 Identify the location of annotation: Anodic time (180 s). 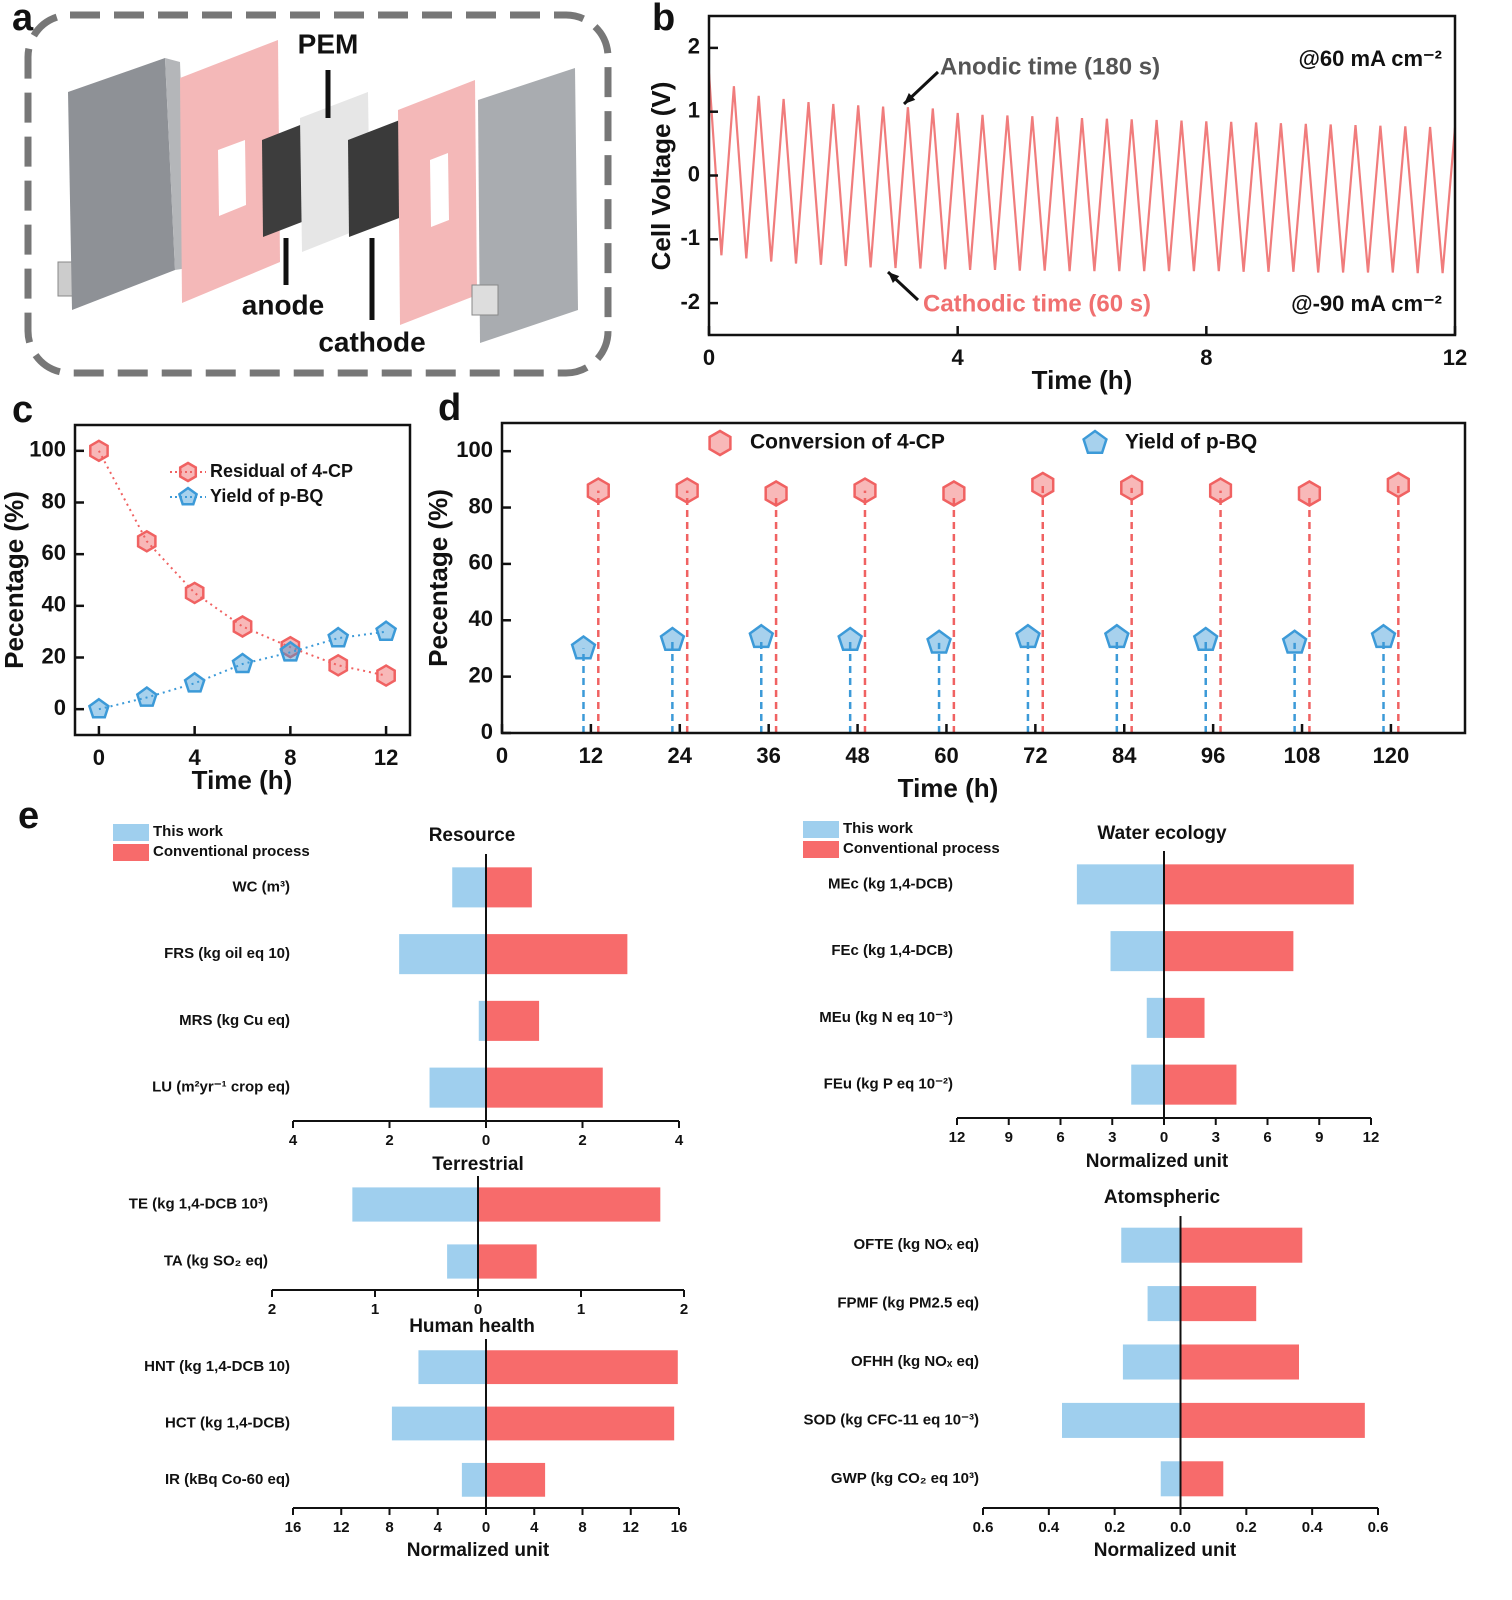
(1050, 66).